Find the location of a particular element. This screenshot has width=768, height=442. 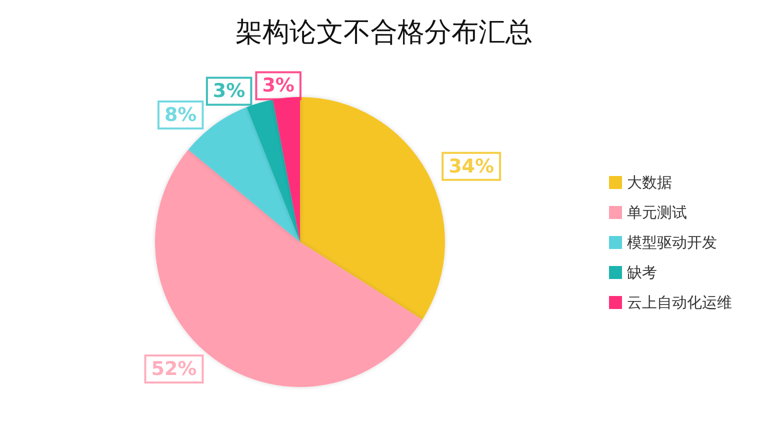

data-label: 34% is located at coordinates (471, 166).